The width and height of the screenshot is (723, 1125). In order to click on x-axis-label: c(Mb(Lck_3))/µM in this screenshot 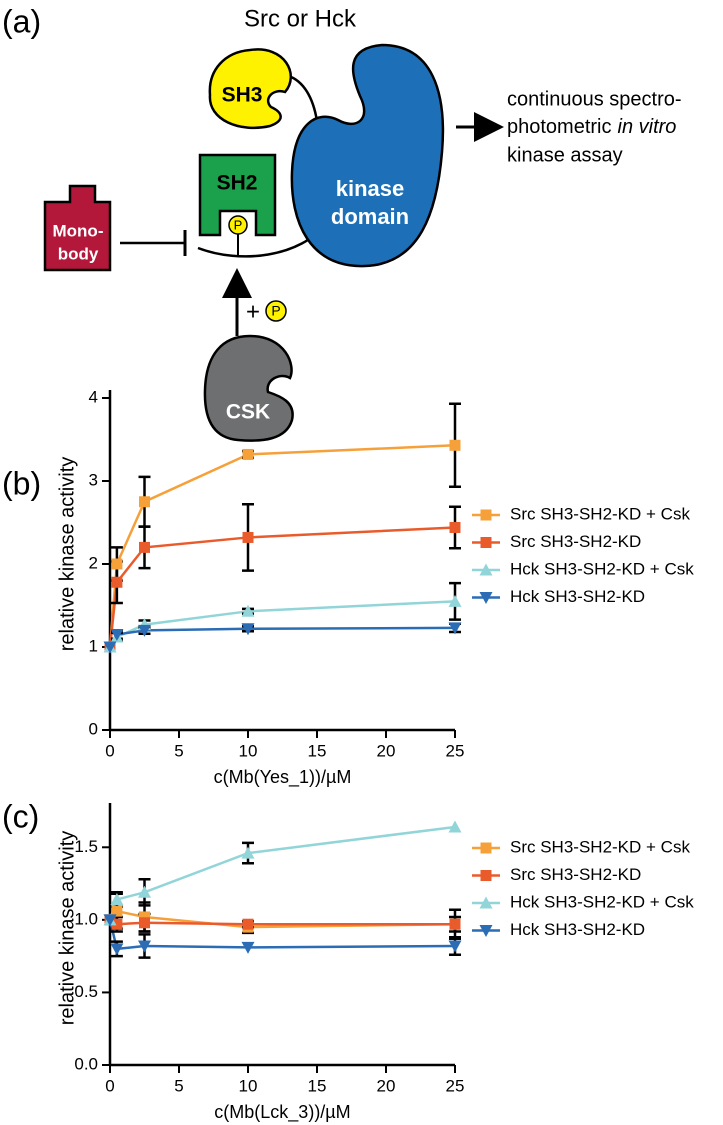, I will do `click(282, 1112)`.